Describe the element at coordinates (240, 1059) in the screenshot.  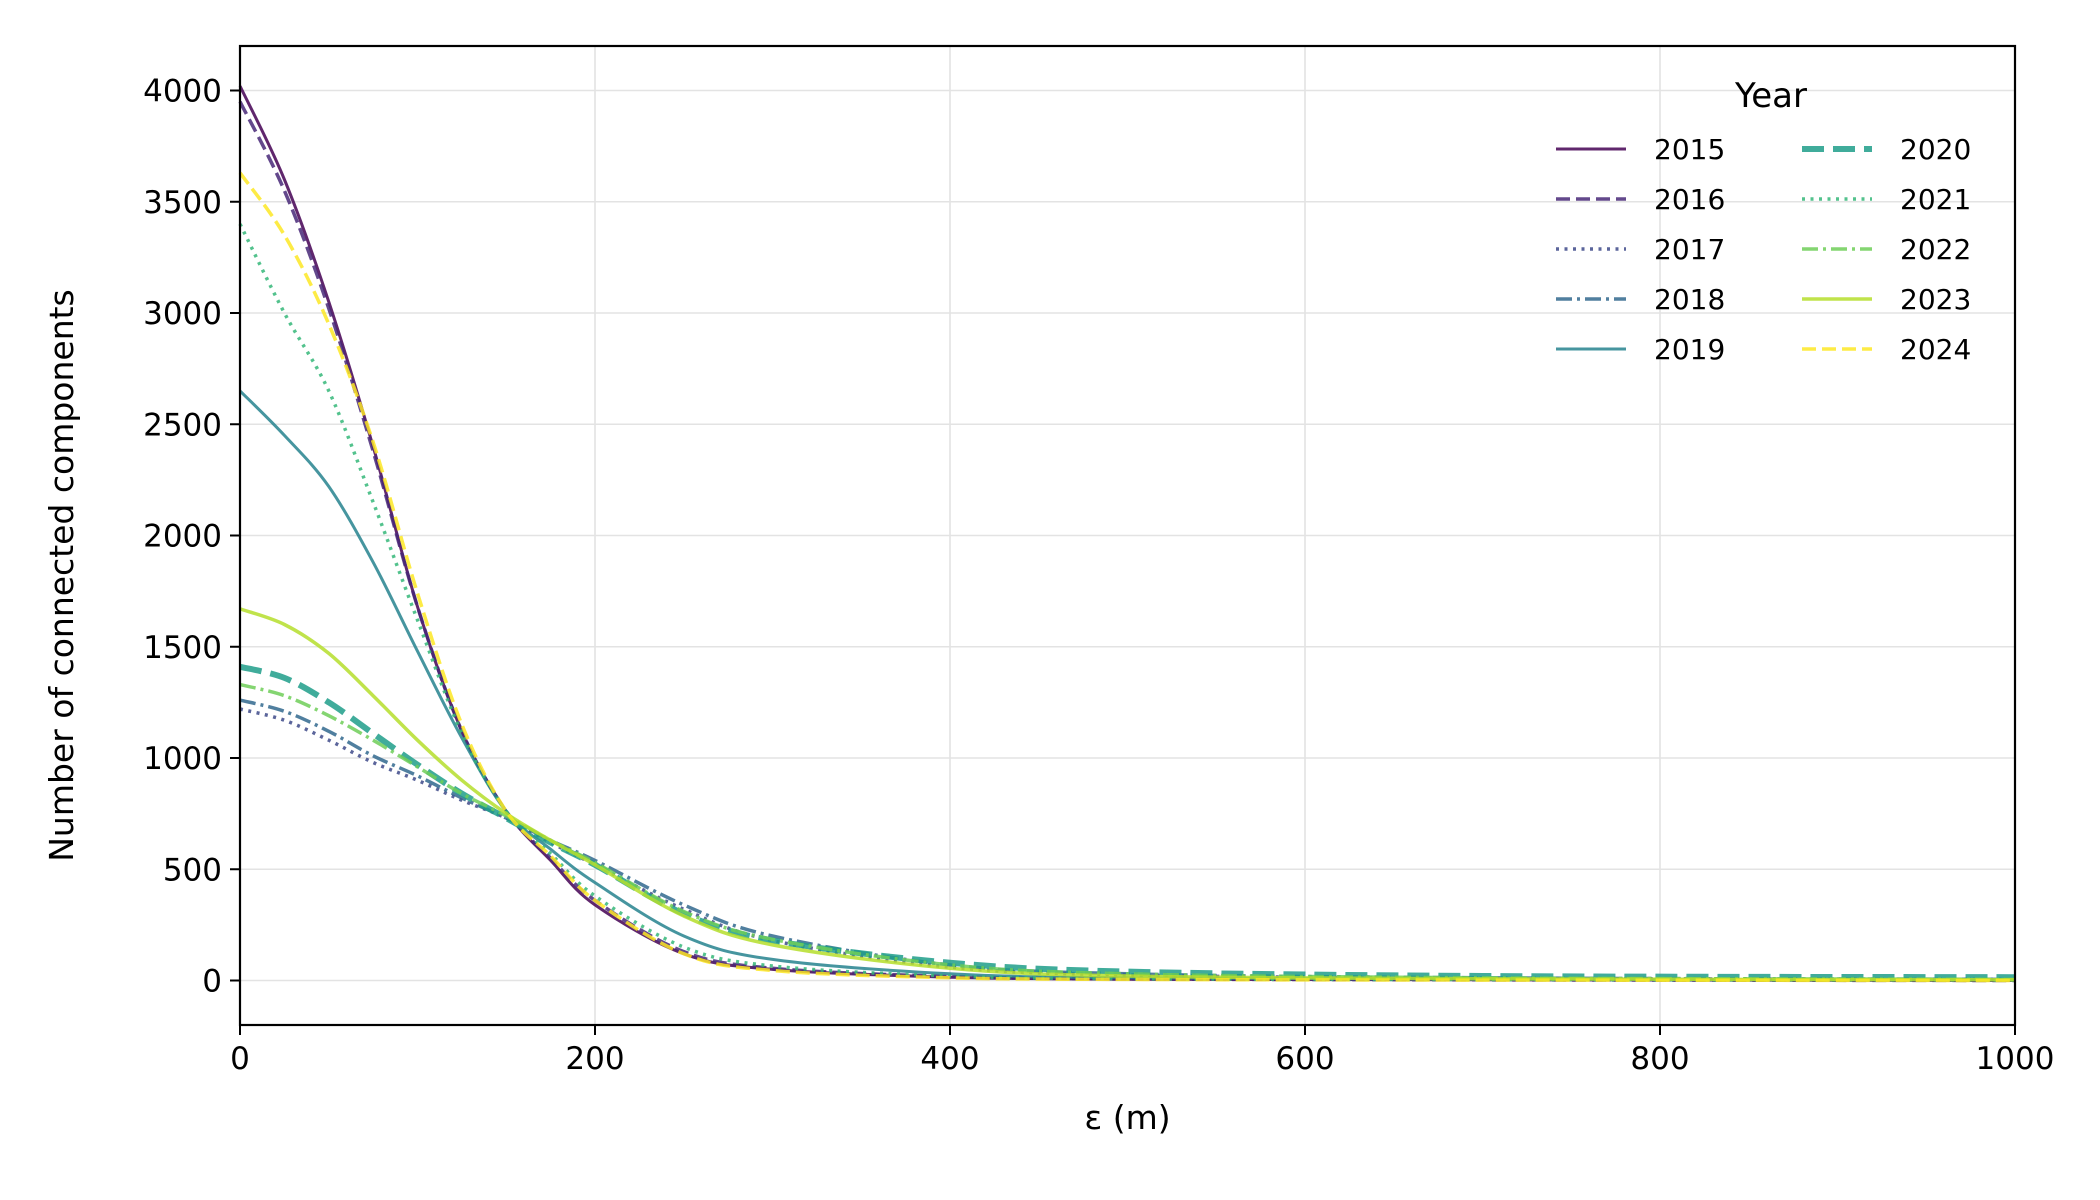
I see `x-tick-label: 0` at that location.